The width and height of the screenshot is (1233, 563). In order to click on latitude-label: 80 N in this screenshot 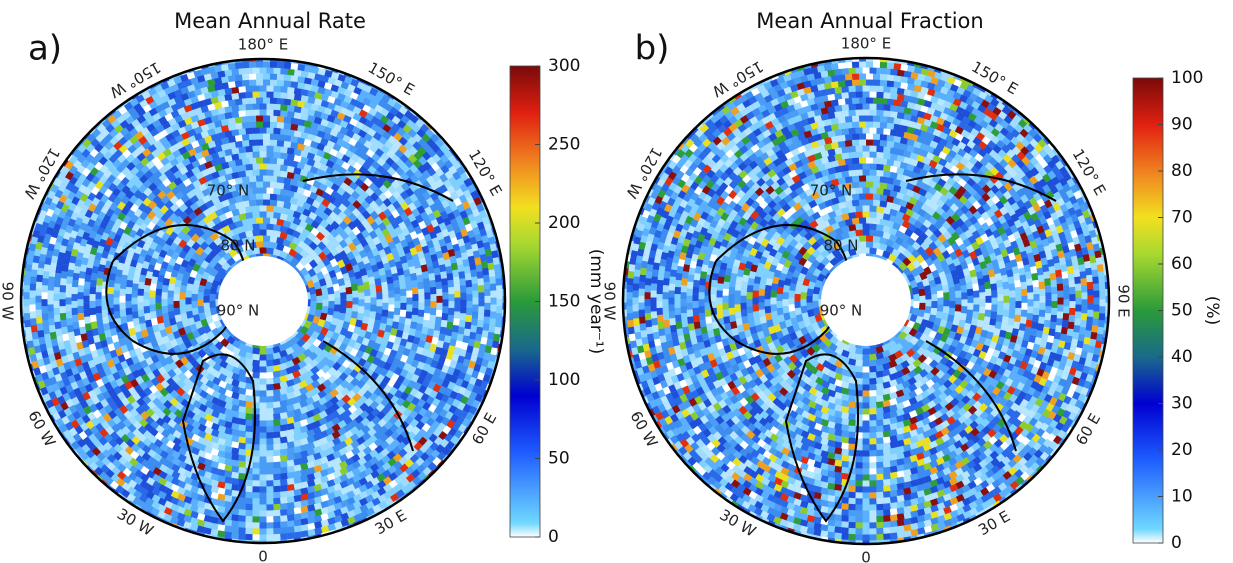, I will do `click(237, 246)`.